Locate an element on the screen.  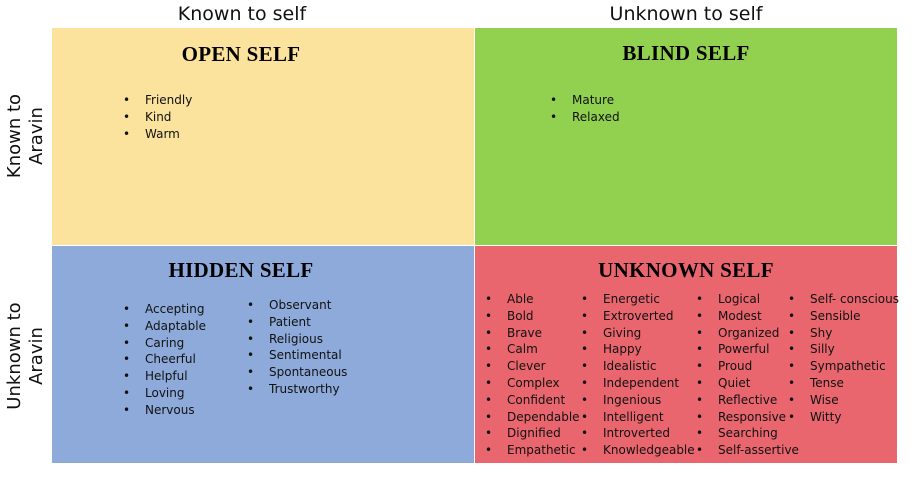
list-item: Modest is located at coordinates (740, 315).